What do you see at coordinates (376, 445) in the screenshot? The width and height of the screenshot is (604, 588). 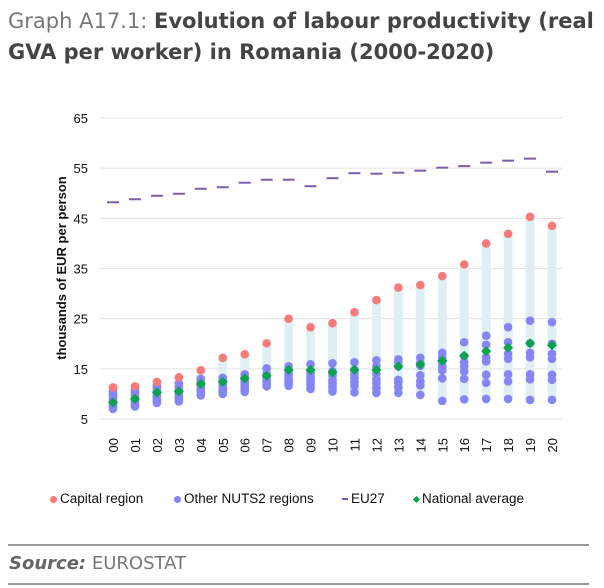 I see `x-tick-label: 12` at bounding box center [376, 445].